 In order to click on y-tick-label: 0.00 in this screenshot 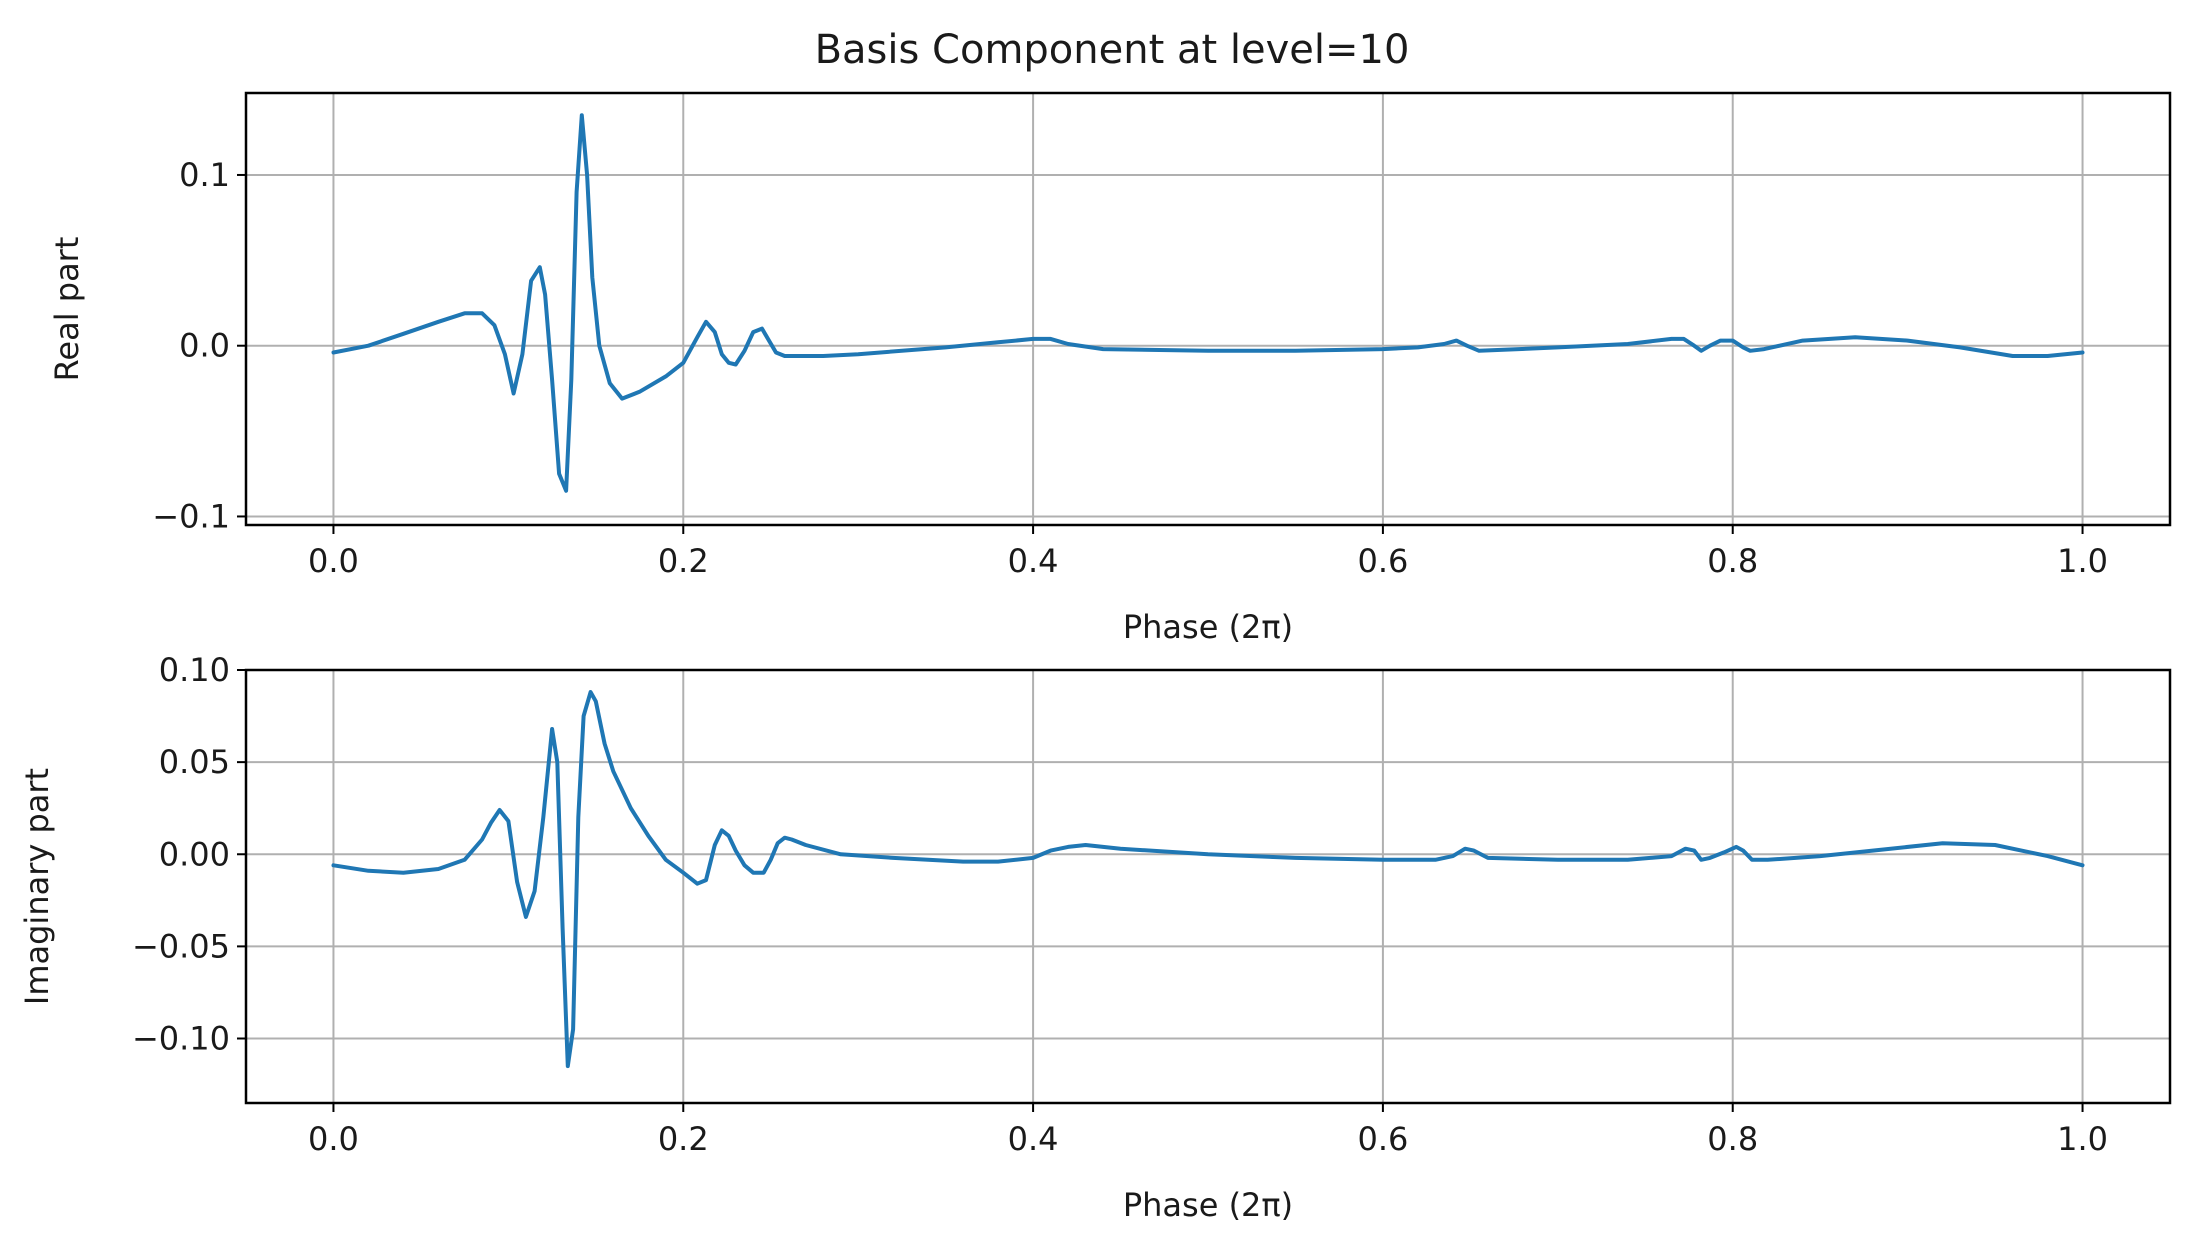, I will do `click(194, 854)`.